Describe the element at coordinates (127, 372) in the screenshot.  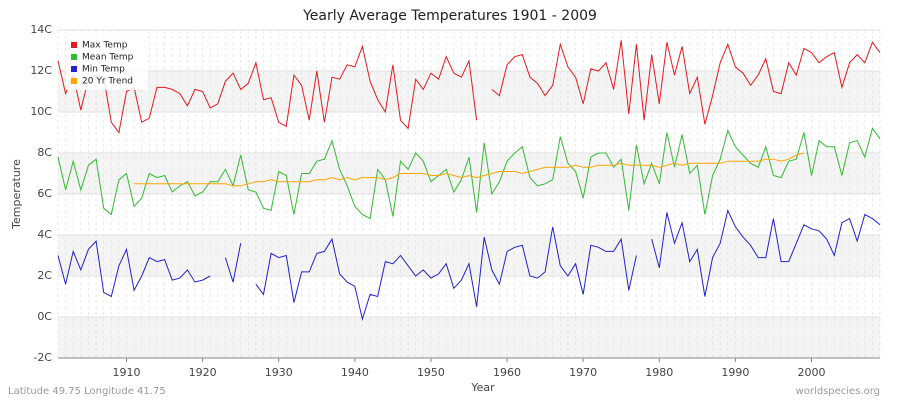
I see `x-tick-label: 1910` at that location.